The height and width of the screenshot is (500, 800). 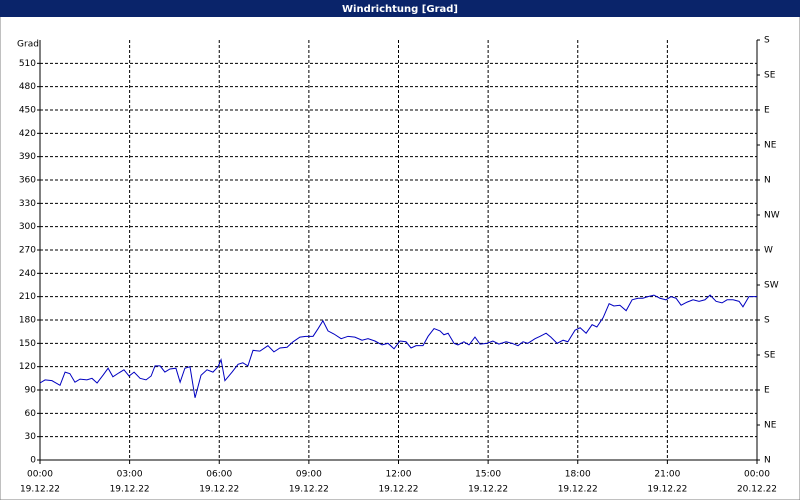 I want to click on y2-tick-label: NW, so click(x=772, y=216).